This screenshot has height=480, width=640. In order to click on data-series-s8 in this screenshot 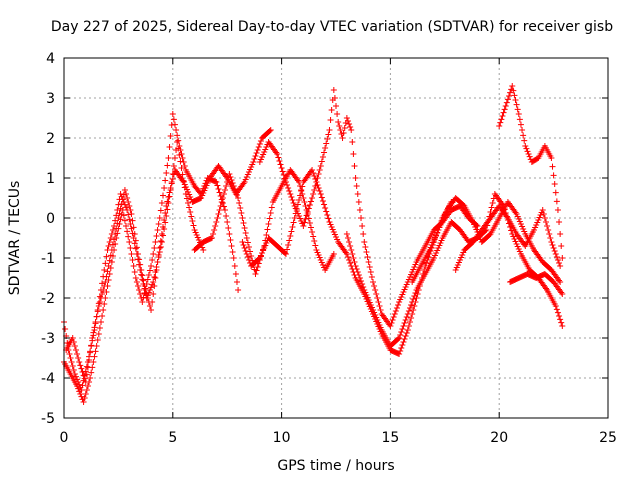, I will do `click(486, 240)`.